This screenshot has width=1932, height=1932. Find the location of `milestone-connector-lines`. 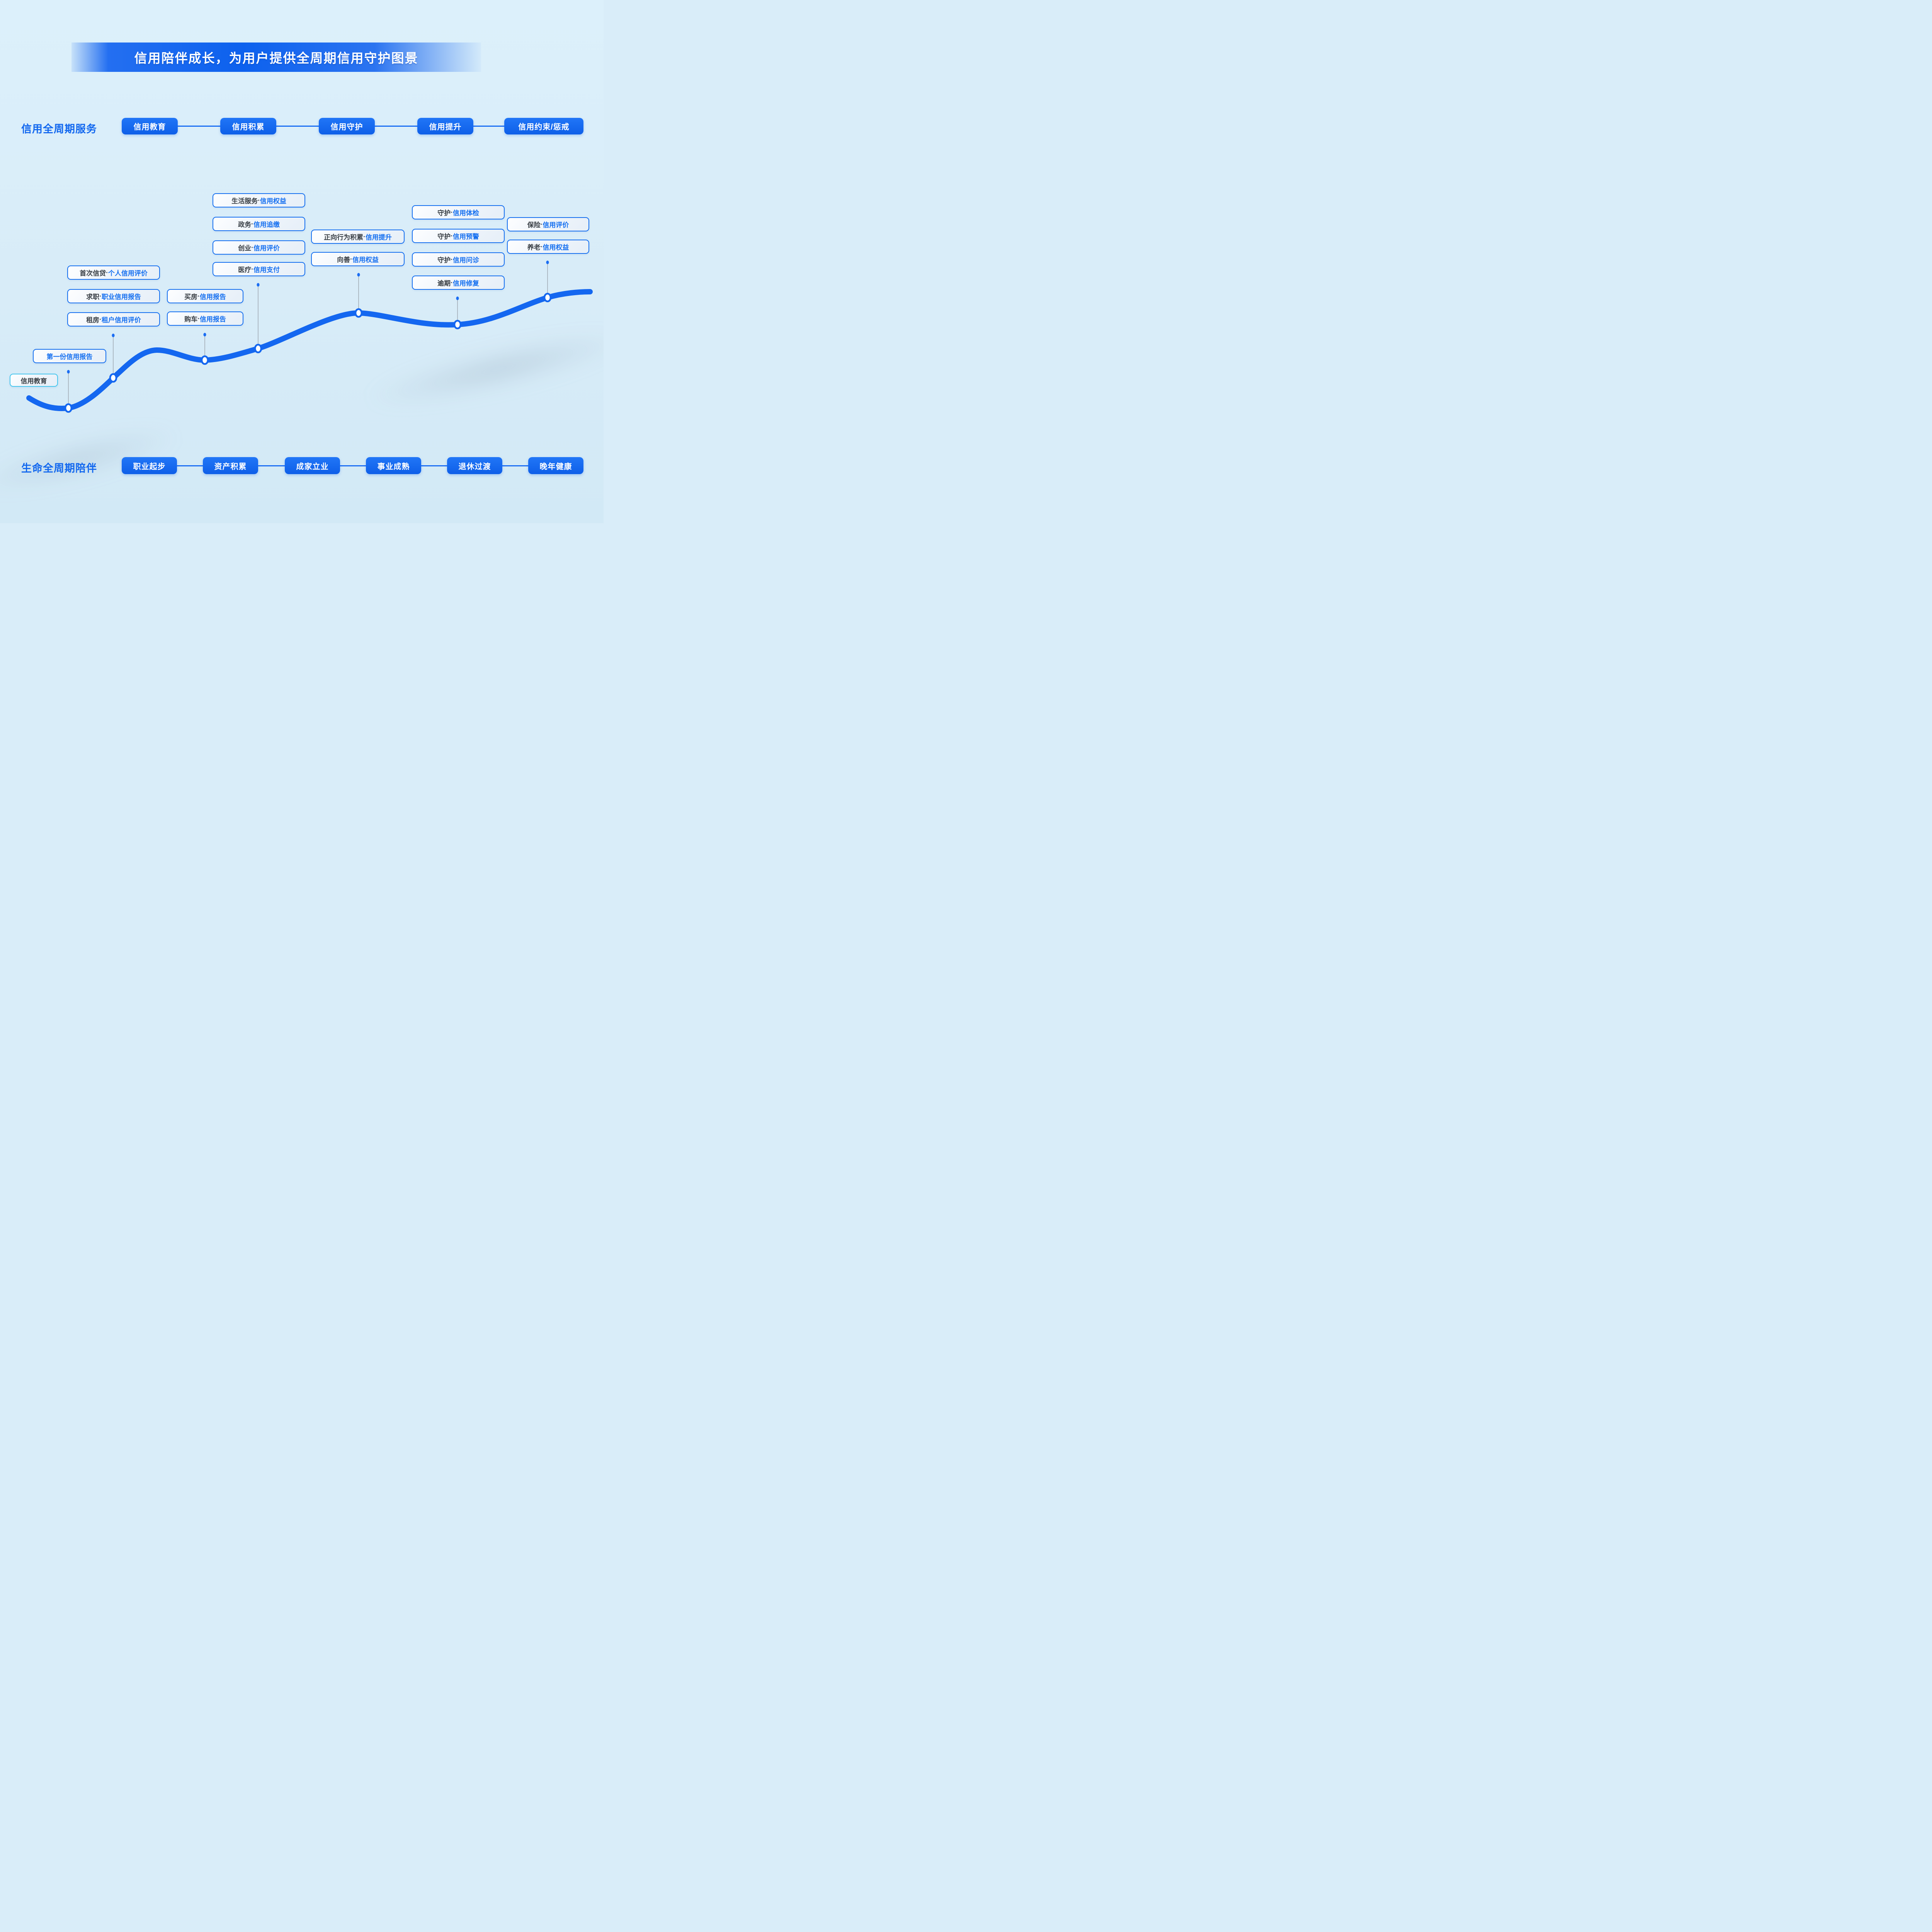

milestone-connector-lines is located at coordinates (308, 335).